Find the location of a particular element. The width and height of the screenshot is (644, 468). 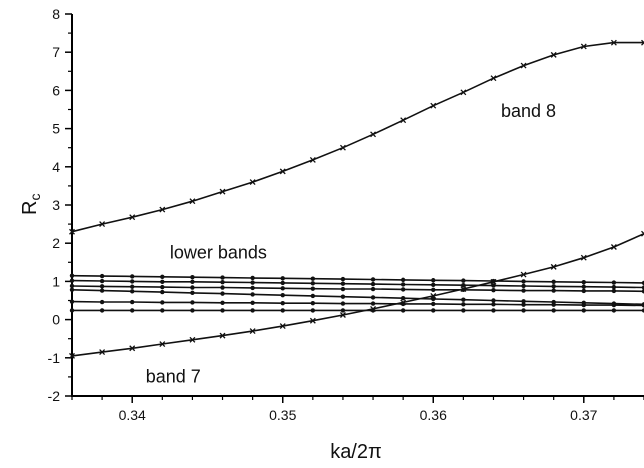

annotation-label: band 8 is located at coordinates (528, 111).